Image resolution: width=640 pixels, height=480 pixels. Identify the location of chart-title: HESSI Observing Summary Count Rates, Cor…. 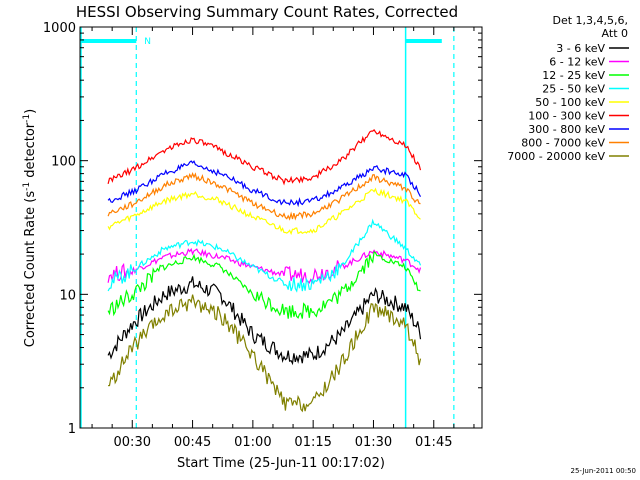
(267, 12).